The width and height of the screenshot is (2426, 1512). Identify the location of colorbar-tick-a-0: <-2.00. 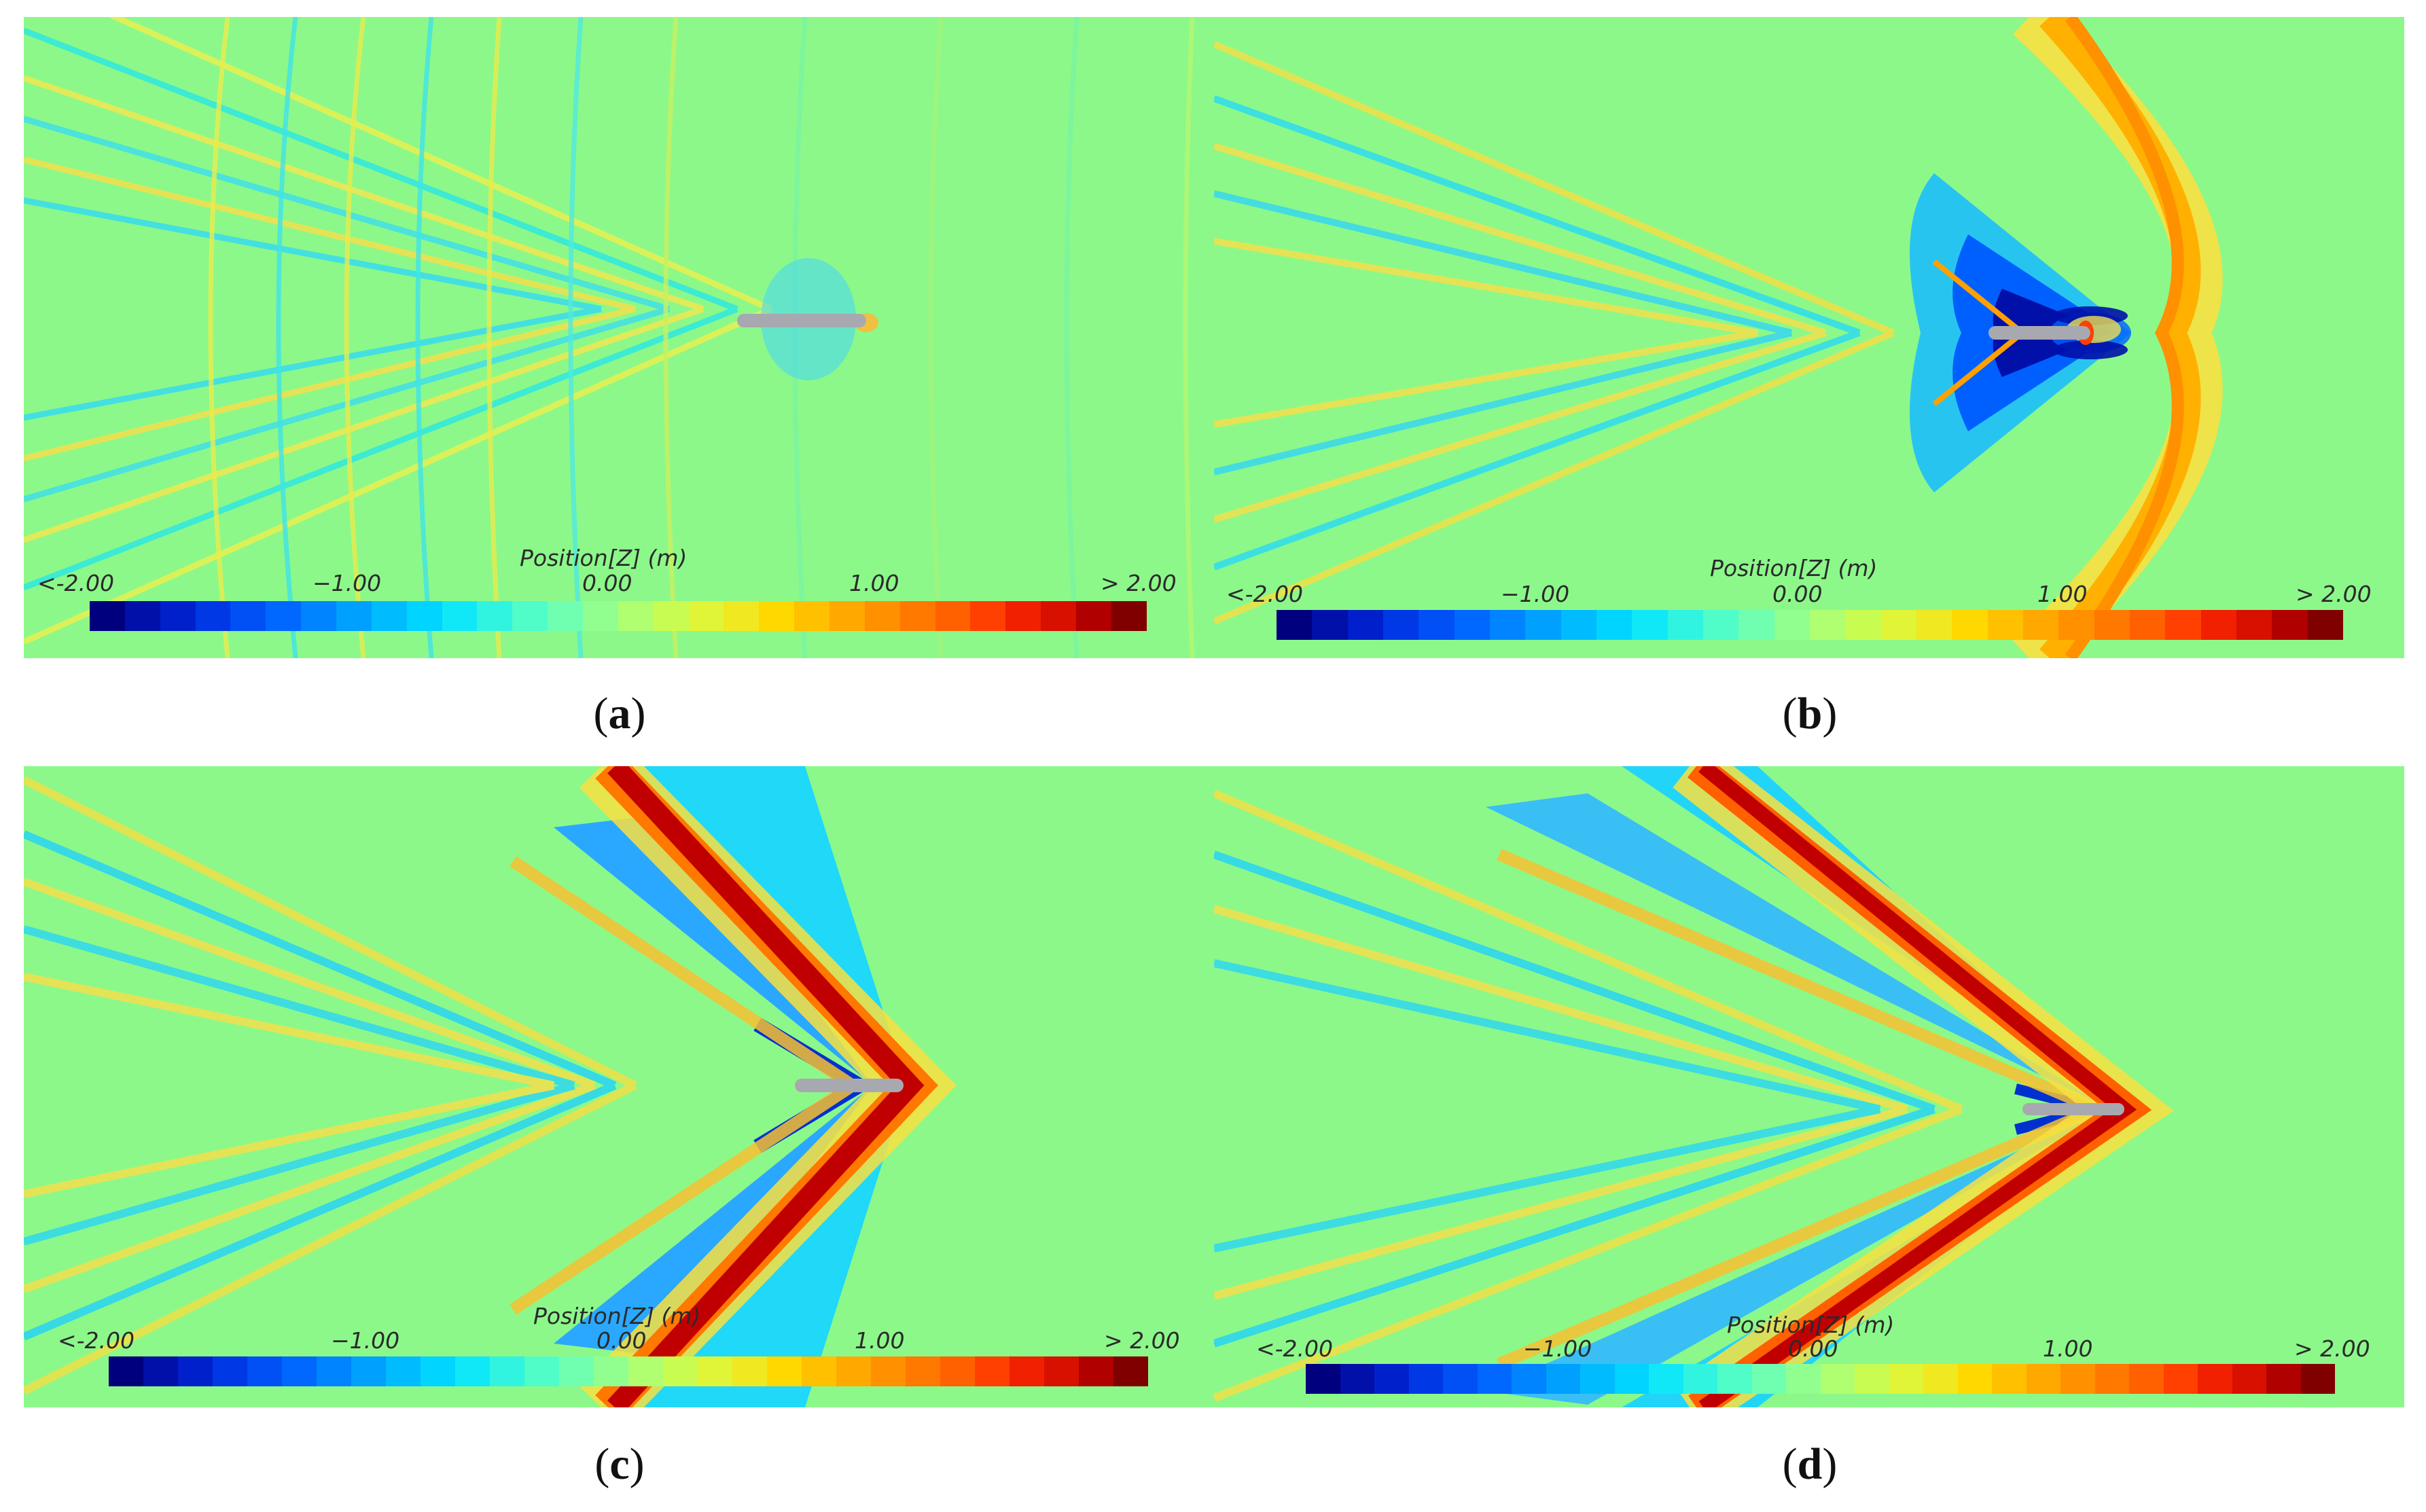
(76, 583).